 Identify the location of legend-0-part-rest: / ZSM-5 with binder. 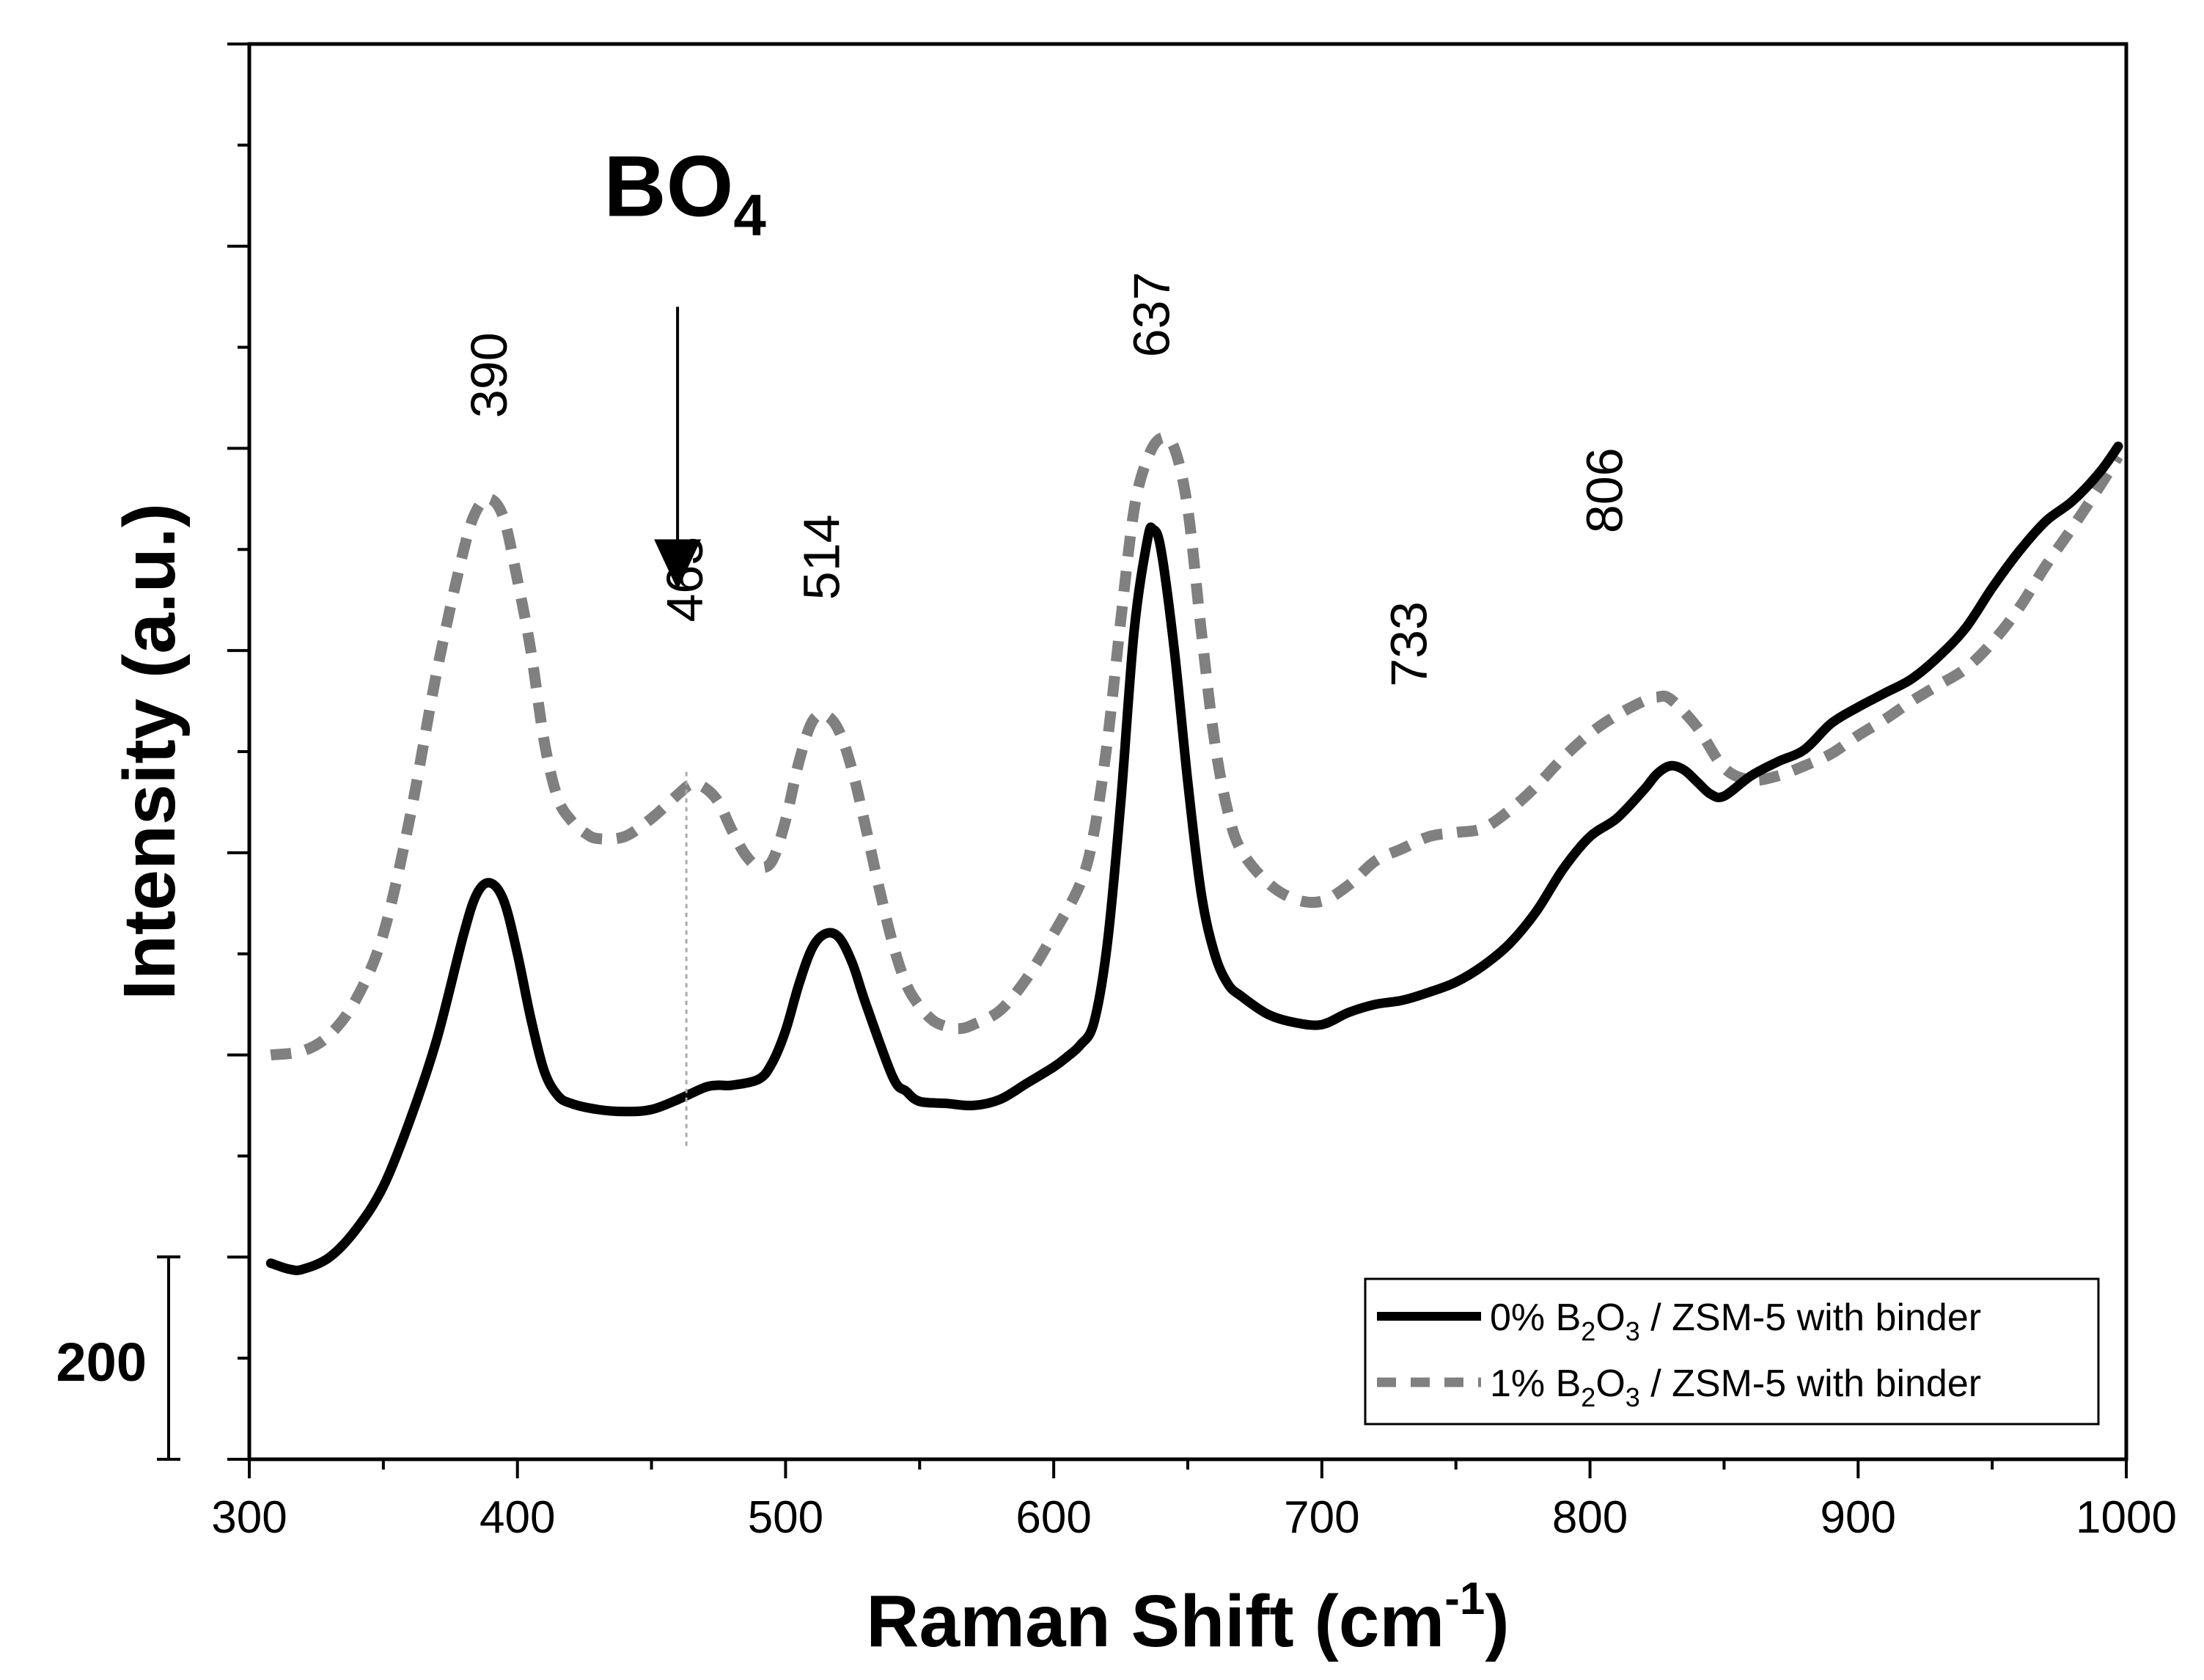
(1810, 1318).